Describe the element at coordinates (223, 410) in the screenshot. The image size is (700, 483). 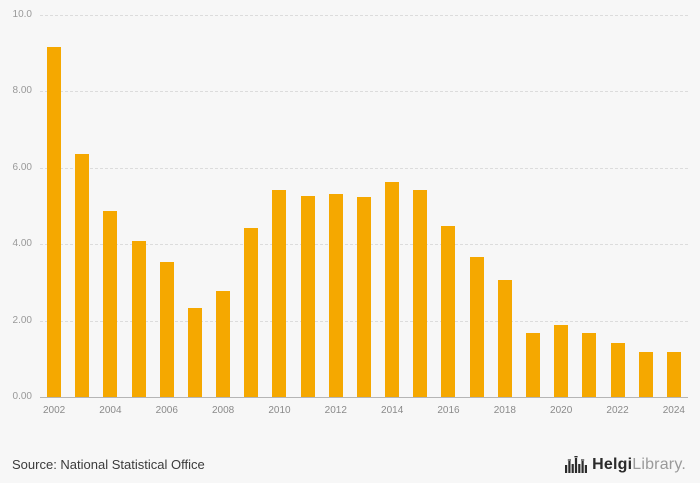
I see `x-tick-label: 2008` at that location.